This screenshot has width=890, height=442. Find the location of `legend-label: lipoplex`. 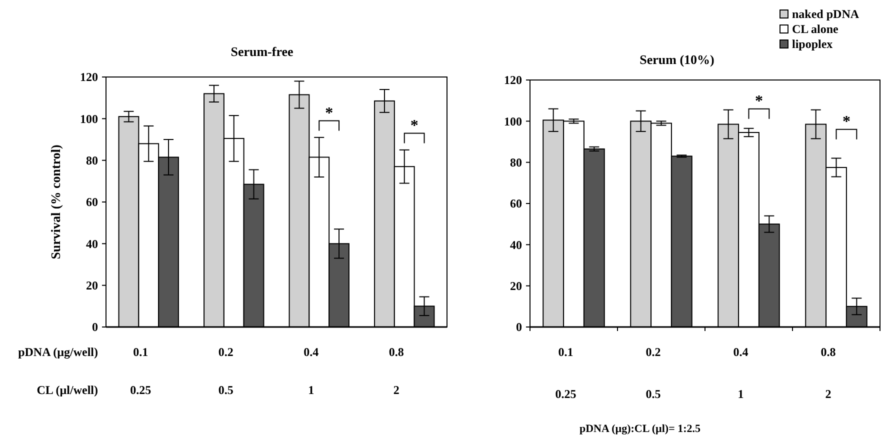

legend-label: lipoplex is located at coordinates (812, 44).